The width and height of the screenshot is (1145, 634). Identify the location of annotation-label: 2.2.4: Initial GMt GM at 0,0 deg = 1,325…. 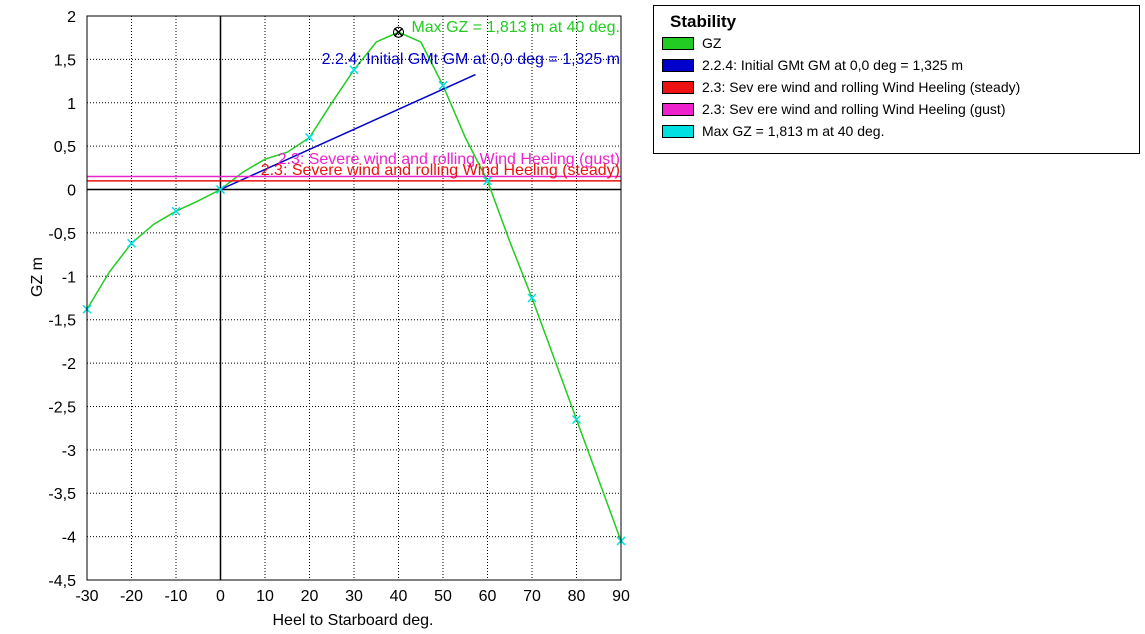
(471, 59).